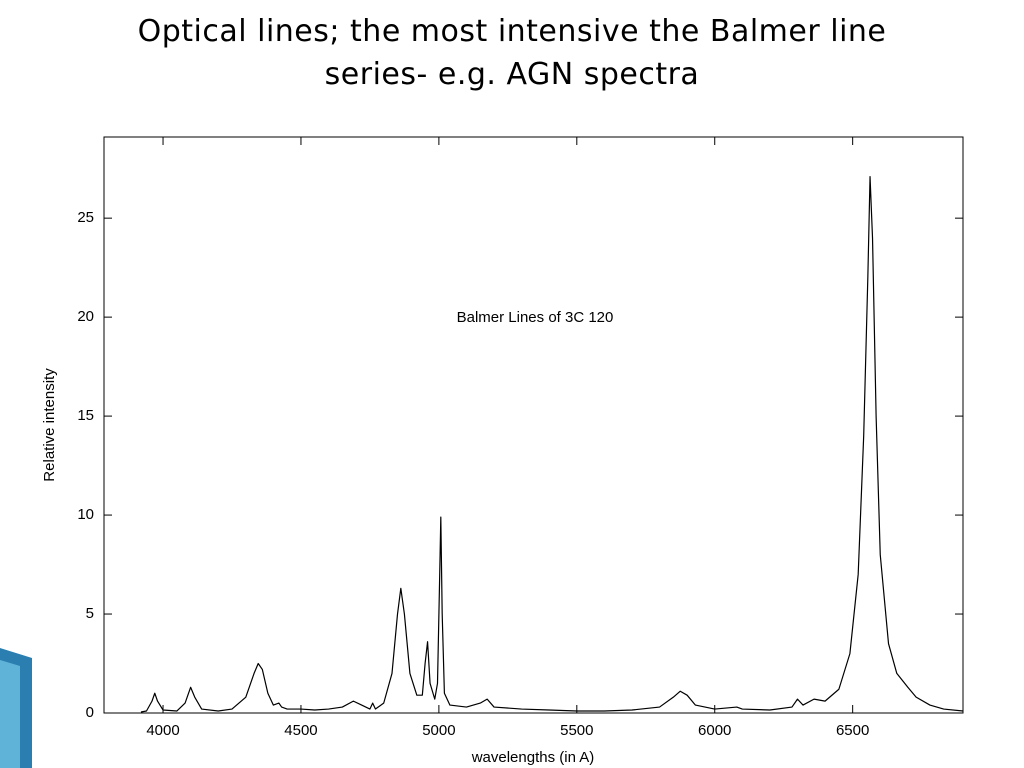 Image resolution: width=1024 pixels, height=768 pixels. Describe the element at coordinates (162, 730) in the screenshot. I see `x-tick-label: 4000` at that location.